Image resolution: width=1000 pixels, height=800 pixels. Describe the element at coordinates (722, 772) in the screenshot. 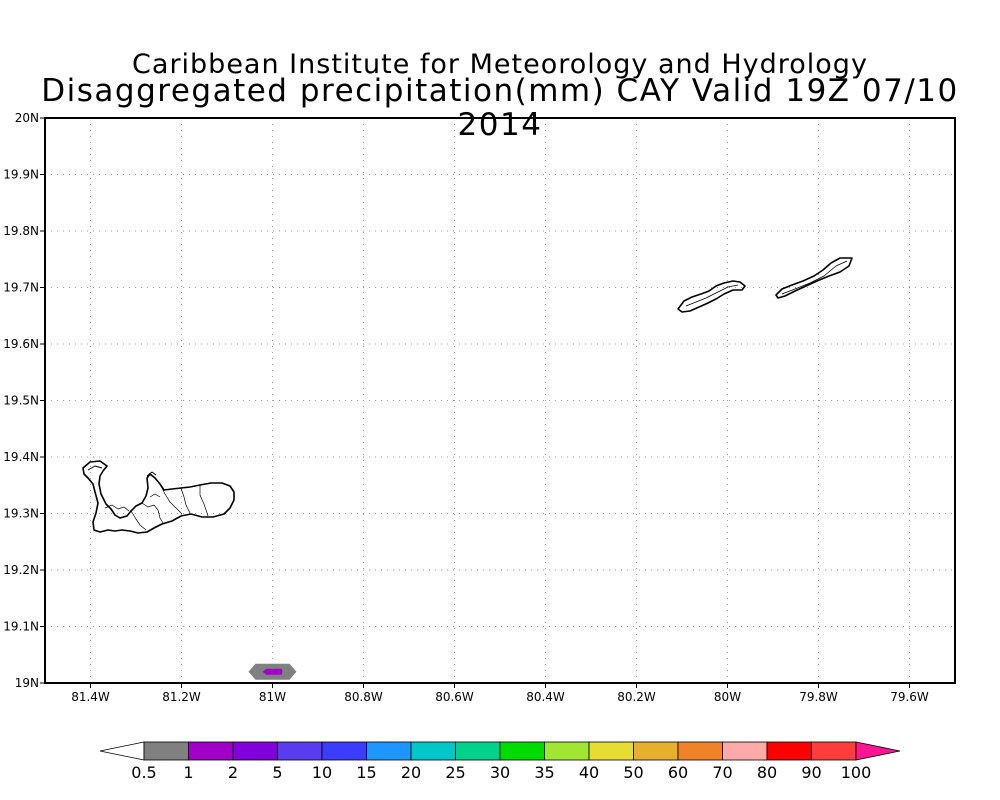

I see `colorbar-label: 70` at that location.